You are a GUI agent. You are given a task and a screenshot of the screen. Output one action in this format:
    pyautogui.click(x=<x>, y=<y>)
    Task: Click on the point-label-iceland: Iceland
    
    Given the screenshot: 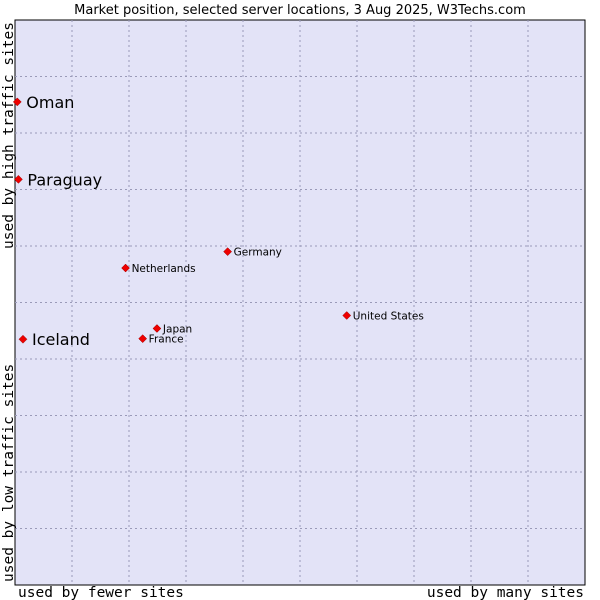 What is the action you would take?
    pyautogui.click(x=61, y=339)
    